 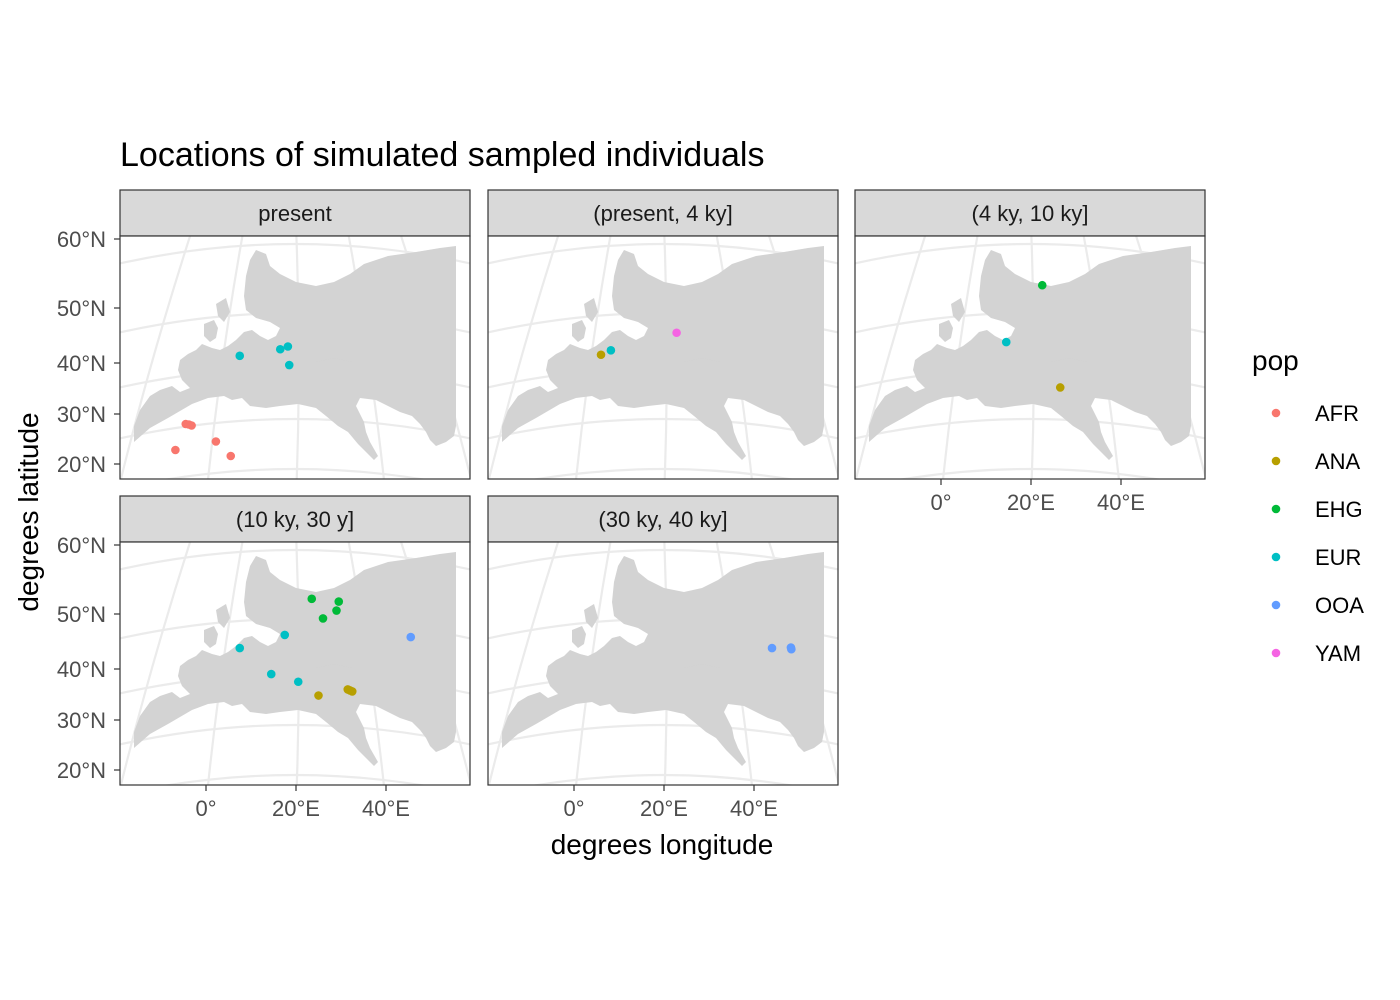 I want to click on facet-panel: present 60°N 50°N 40°N 30°N 20°N, so click(x=264, y=334).